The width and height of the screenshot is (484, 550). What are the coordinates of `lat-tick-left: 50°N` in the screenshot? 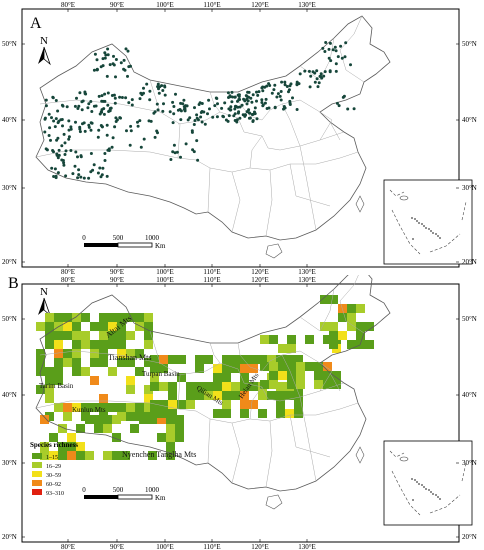 It's located at (9, 44).